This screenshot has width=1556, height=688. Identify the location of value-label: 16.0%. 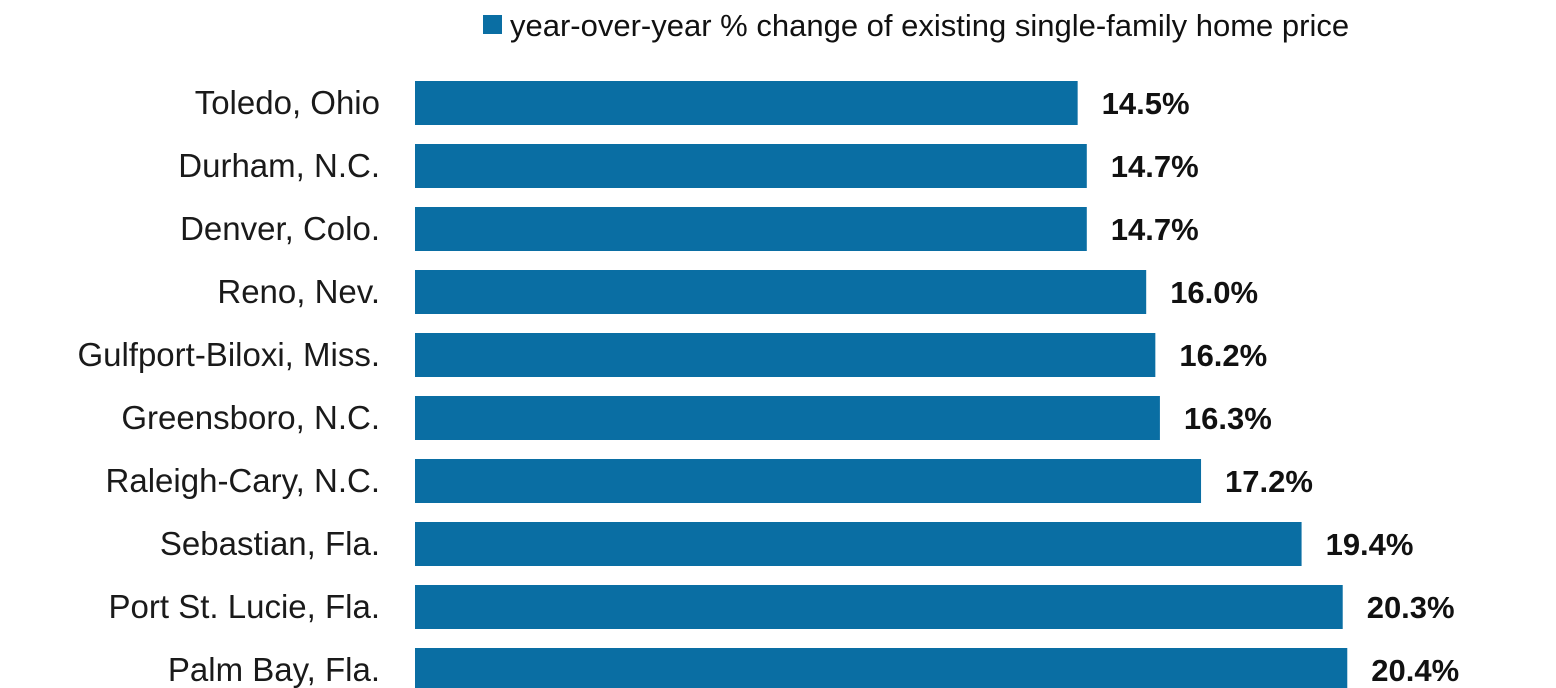
(1214, 292).